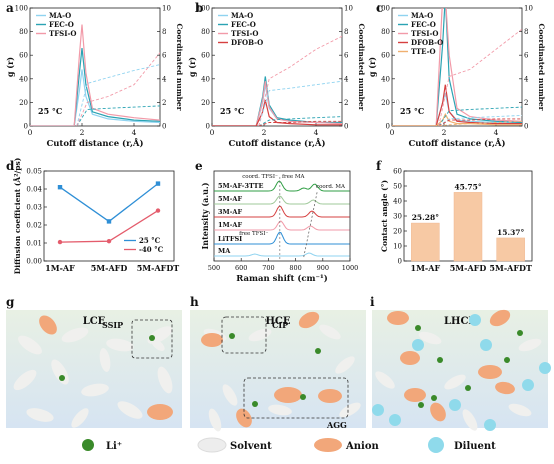  Describe the element at coordinates (230, 239) in the screenshot. I see `spectrum-label: LiTFSI` at that location.